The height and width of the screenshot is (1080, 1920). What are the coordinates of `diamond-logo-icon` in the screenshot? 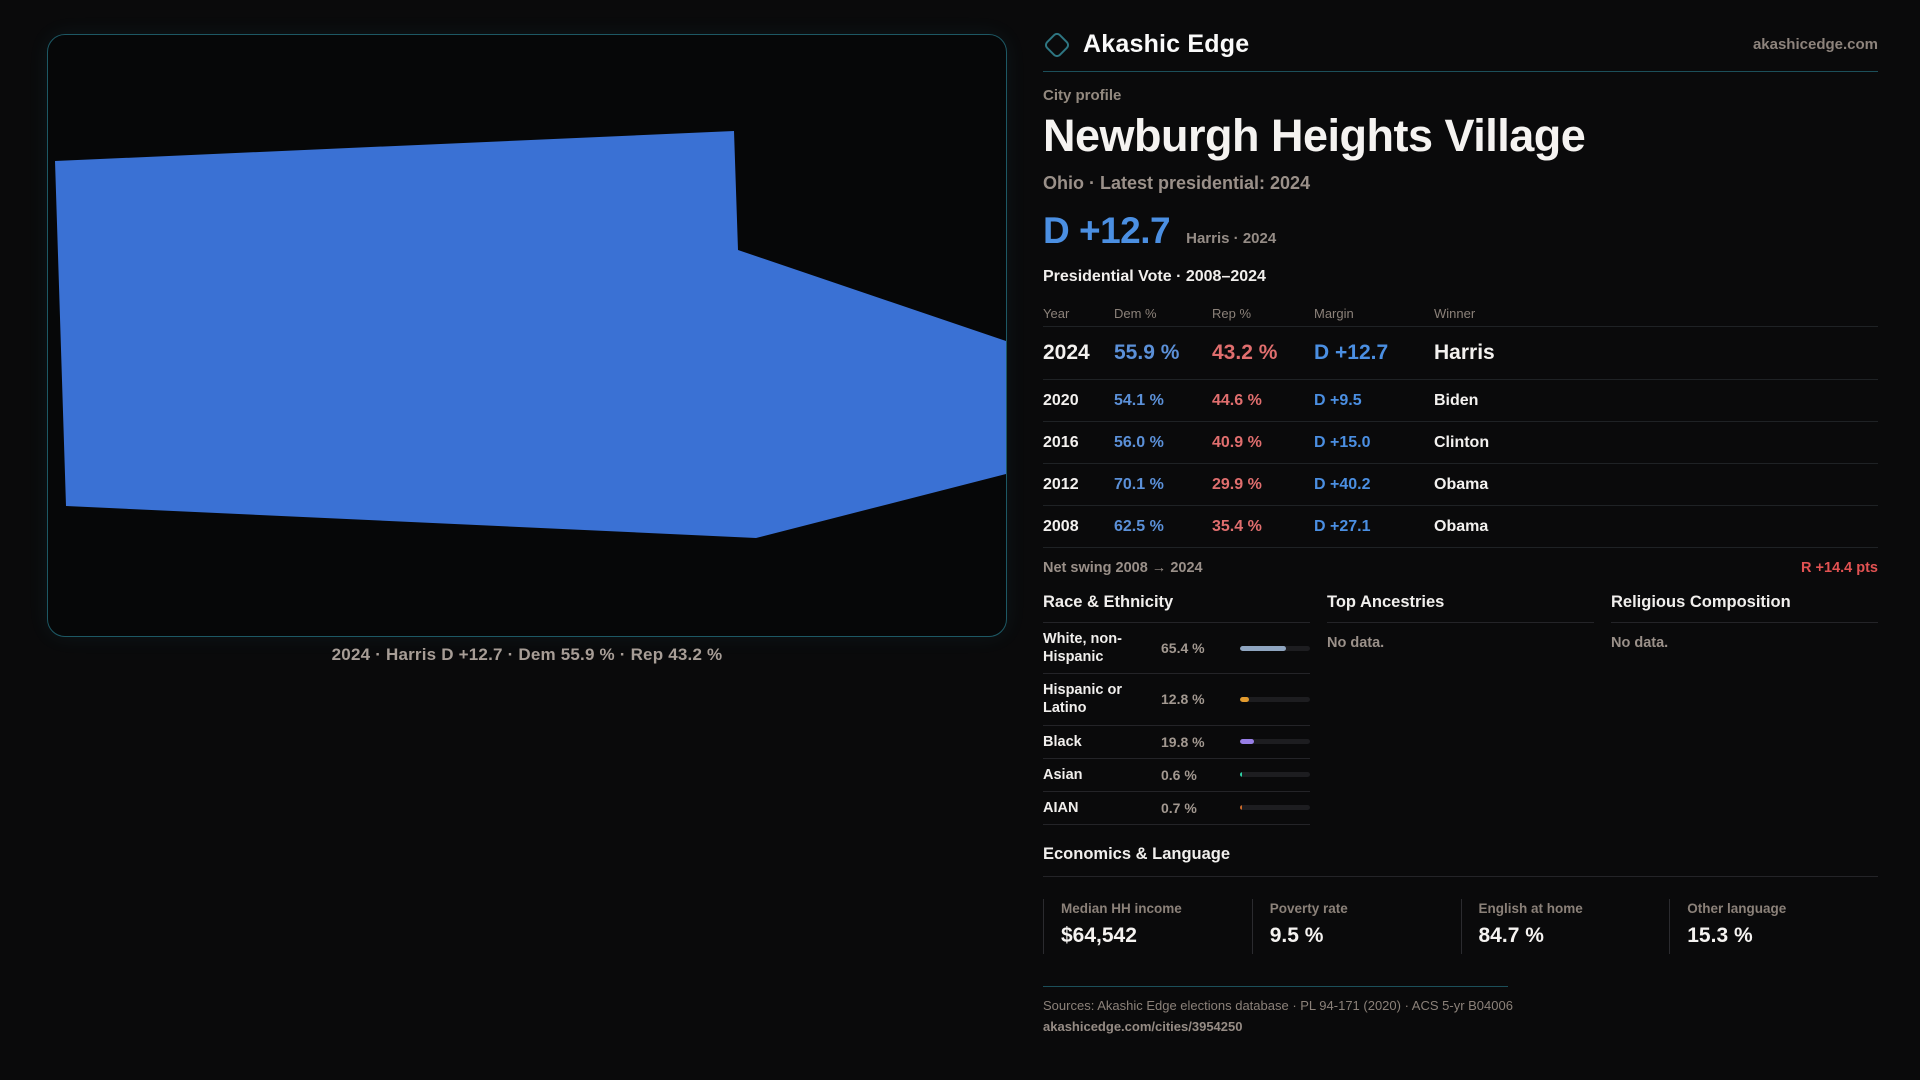 It's located at (1057, 44).